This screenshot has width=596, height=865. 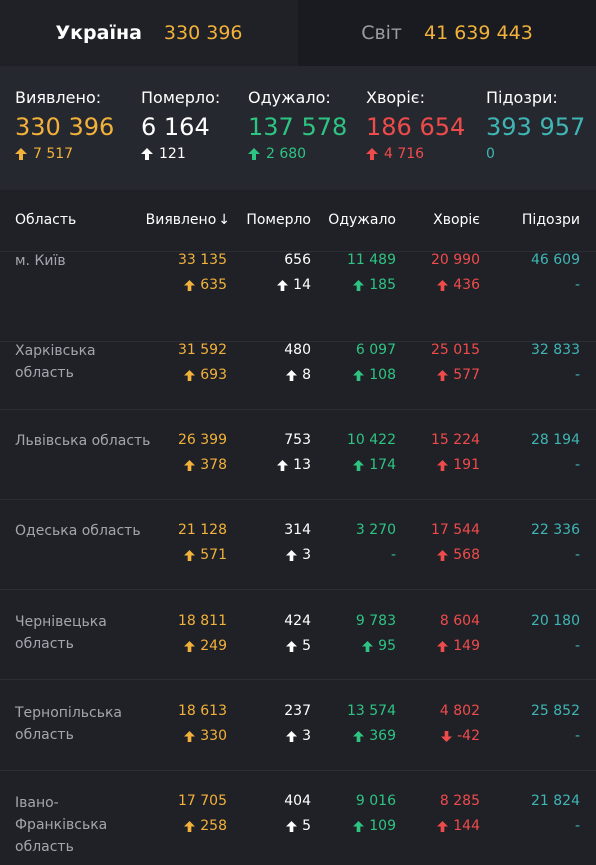 I want to click on sick-delta: 191, so click(x=458, y=465).